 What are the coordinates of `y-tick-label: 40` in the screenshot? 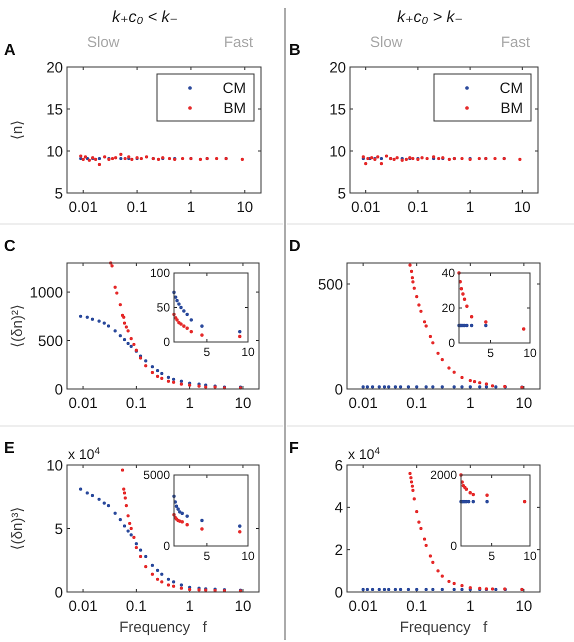 It's located at (449, 273).